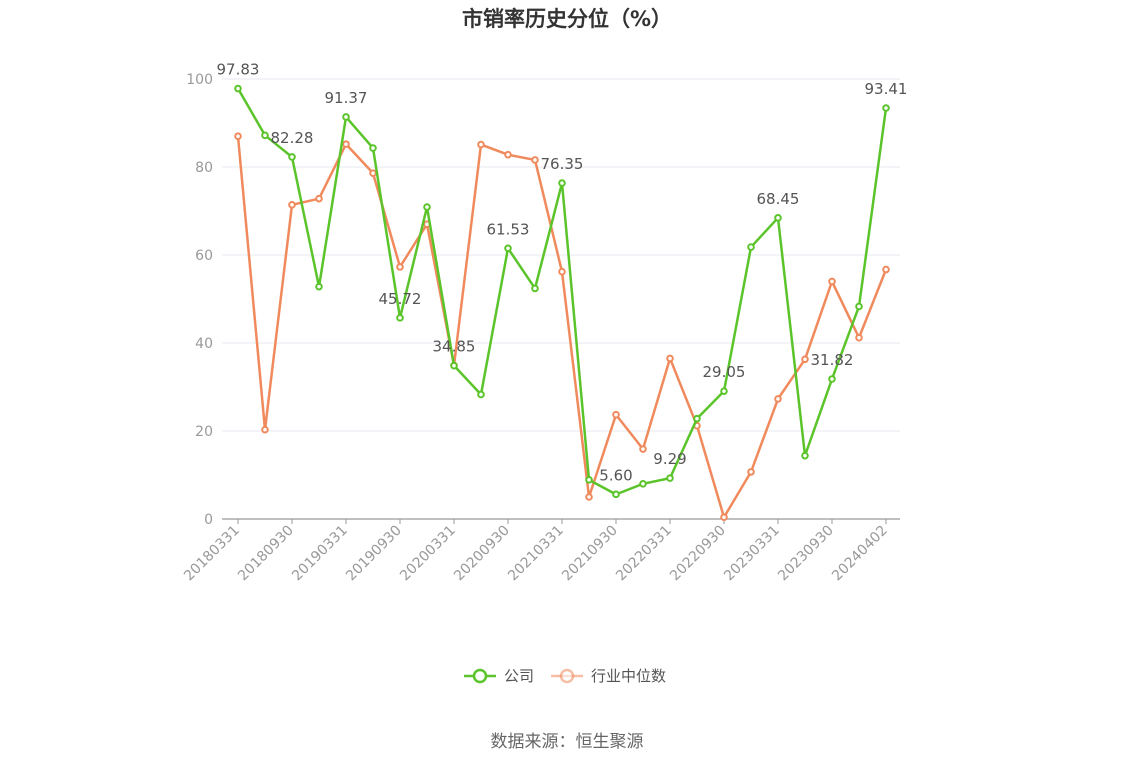 The image size is (1134, 766). What do you see at coordinates (567, 742) in the screenshot?
I see `source-note: 数据来源：恒生聚源` at bounding box center [567, 742].